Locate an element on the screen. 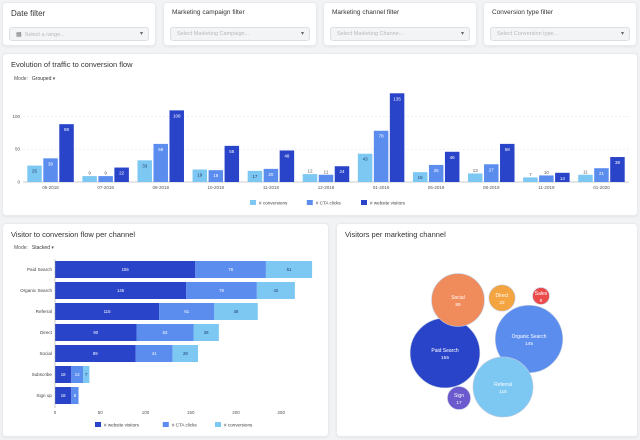  bar-value-label: 28 is located at coordinates (185, 353).